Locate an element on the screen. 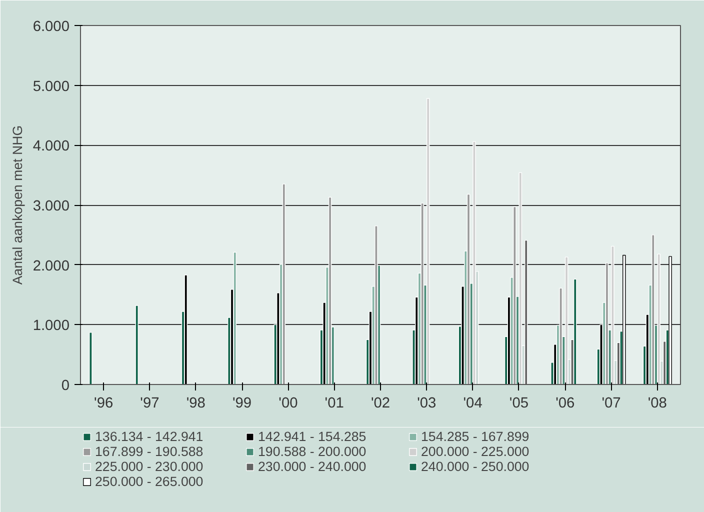  y-tick-label: 5.000 is located at coordinates (51, 86).